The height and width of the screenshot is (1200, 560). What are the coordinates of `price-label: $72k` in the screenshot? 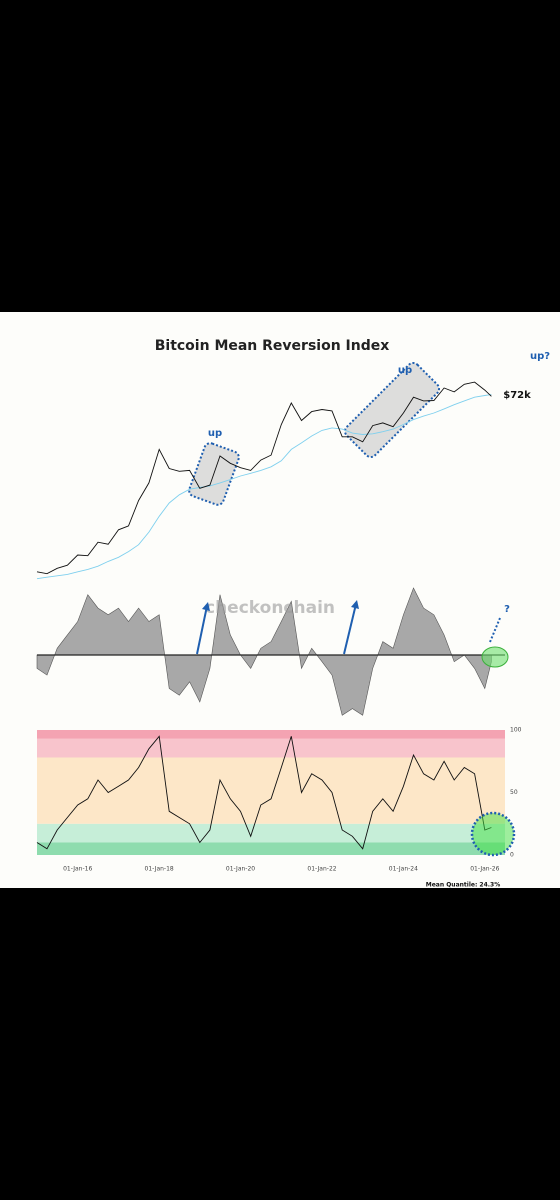 It's located at (517, 395).